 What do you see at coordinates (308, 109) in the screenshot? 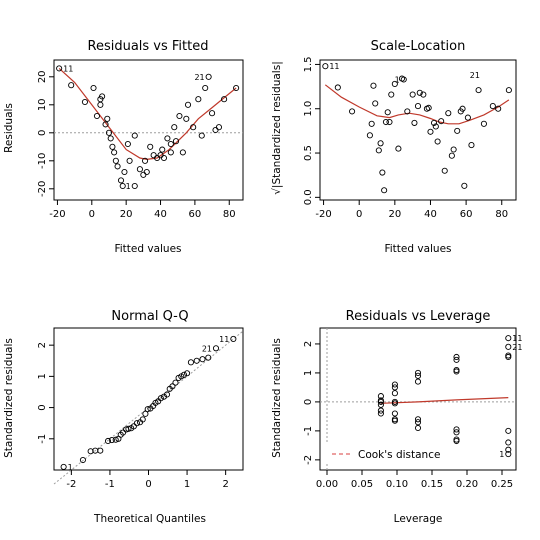
I see `y-tick-label: 1.0` at bounding box center [308, 109].